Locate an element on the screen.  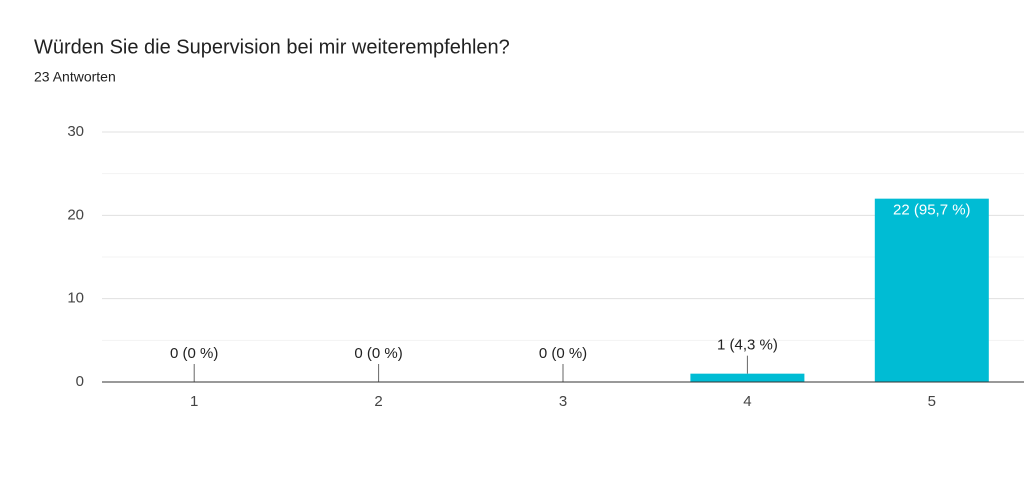
x-tick-label: 5 is located at coordinates (932, 401).